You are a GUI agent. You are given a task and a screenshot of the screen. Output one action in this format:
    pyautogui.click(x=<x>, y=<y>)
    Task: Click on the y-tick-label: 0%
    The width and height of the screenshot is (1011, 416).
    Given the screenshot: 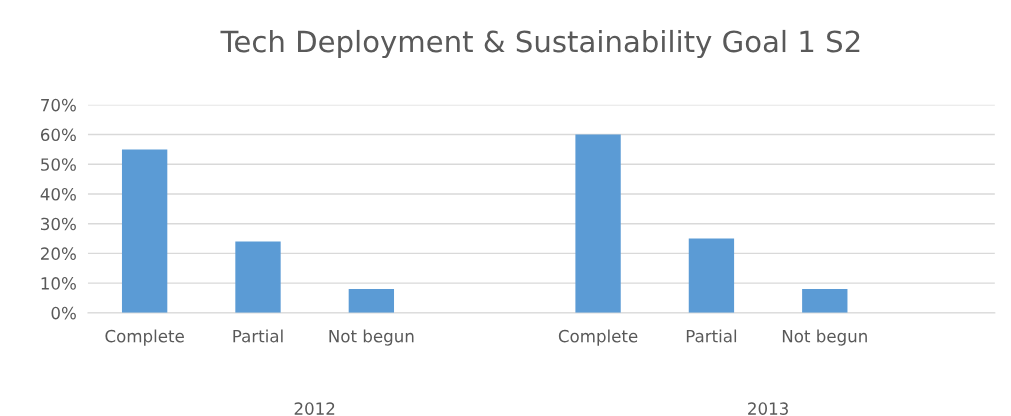 What is the action you would take?
    pyautogui.click(x=63, y=313)
    